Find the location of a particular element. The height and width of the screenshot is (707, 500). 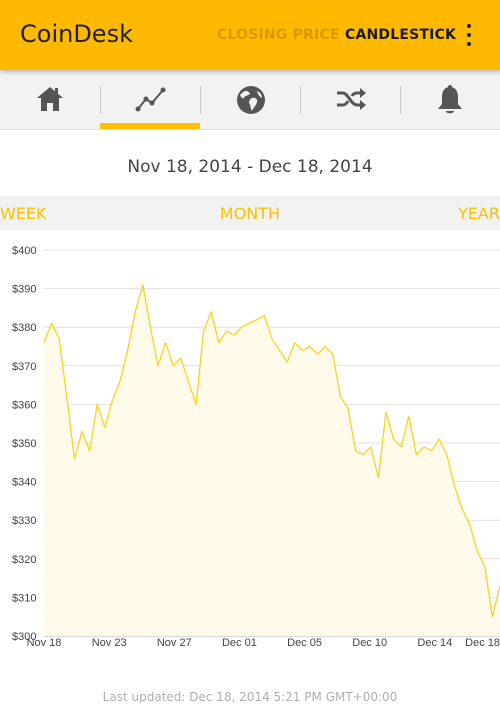

y-tick-label: $340 is located at coordinates (24, 483).